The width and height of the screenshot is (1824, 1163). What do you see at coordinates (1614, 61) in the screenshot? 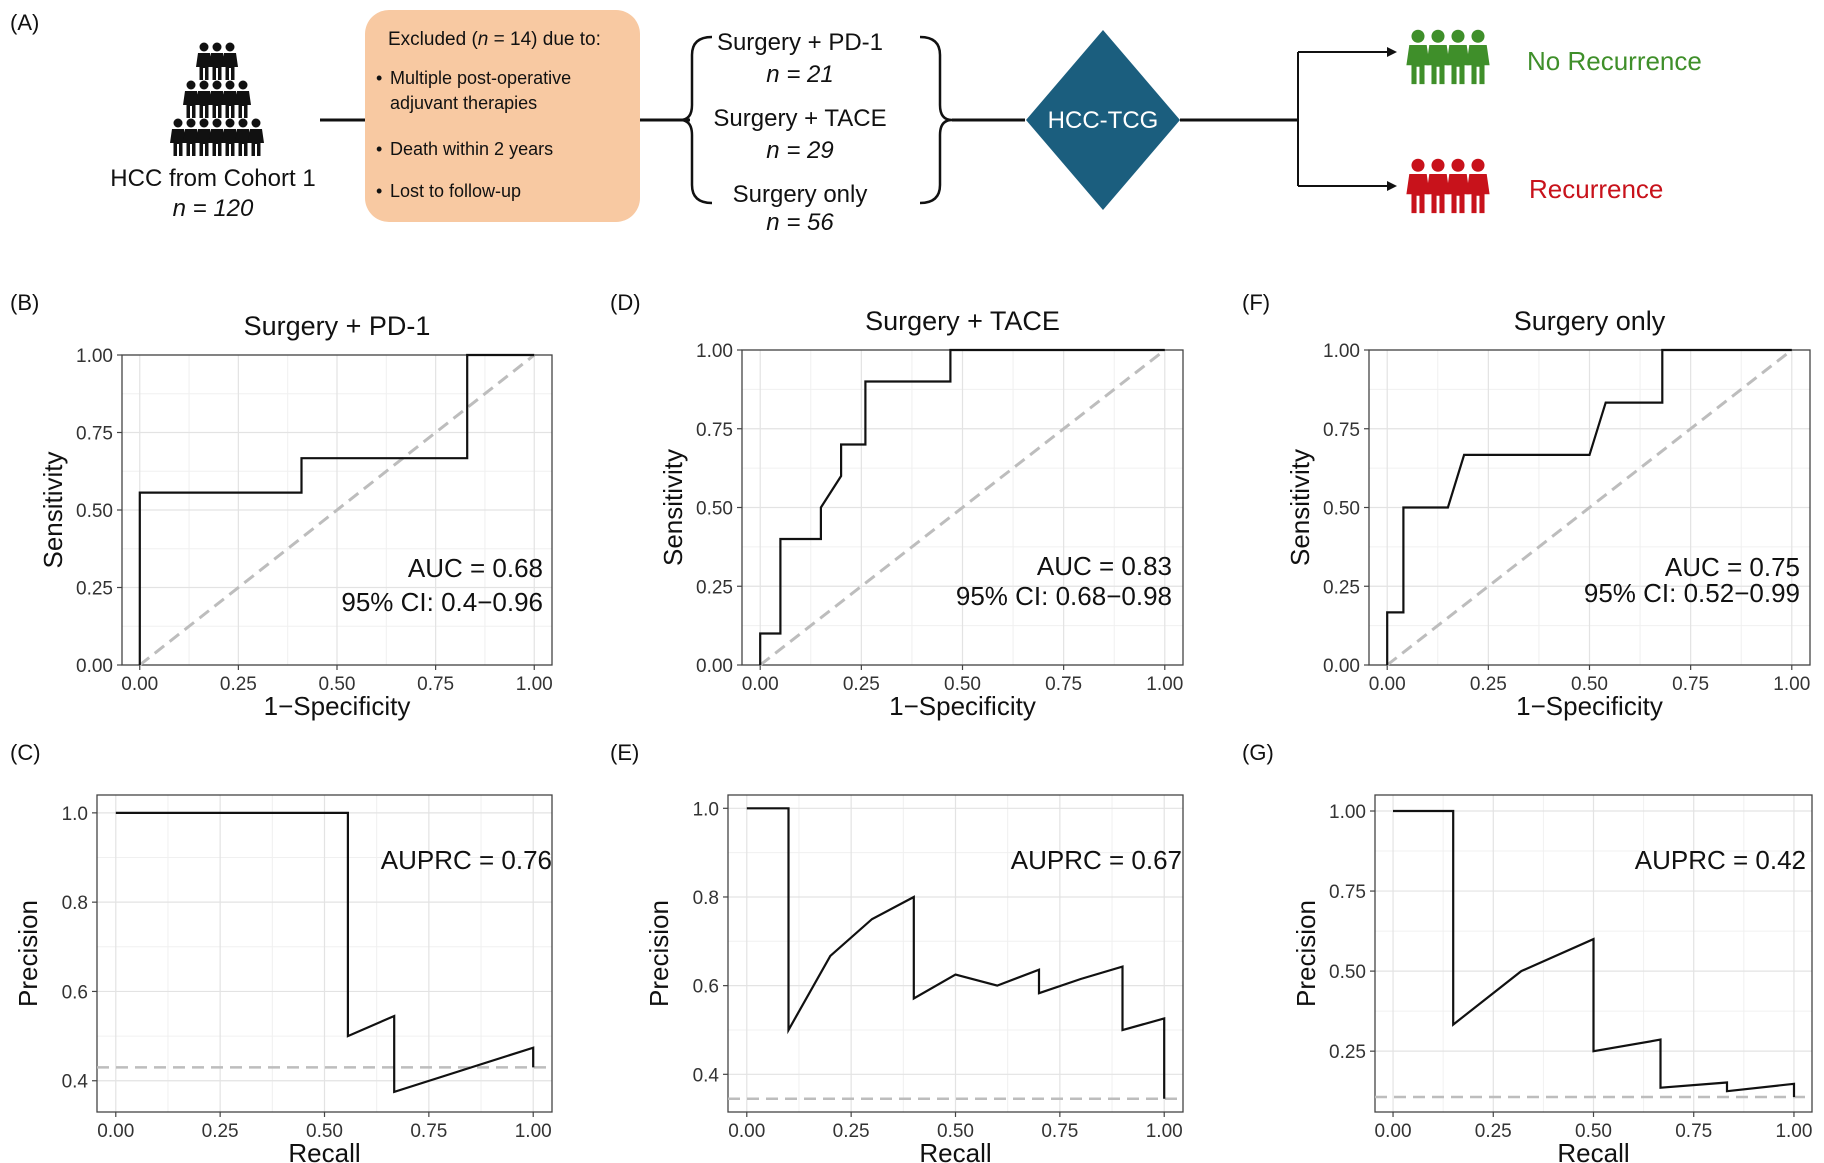
I see `no-recurrence-label: No Recurrence` at bounding box center [1614, 61].